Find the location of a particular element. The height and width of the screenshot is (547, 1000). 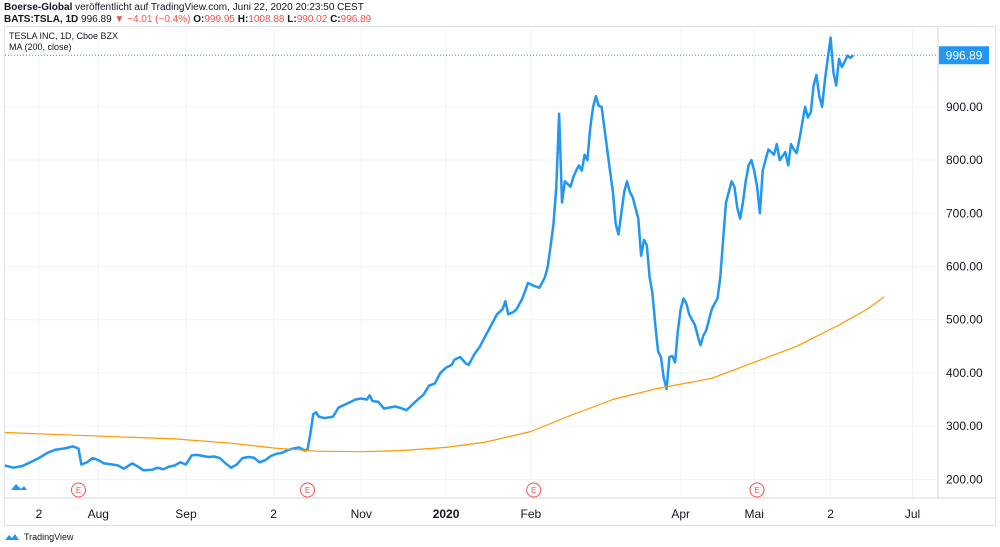

price-tag: 996.89 is located at coordinates (497, 55).